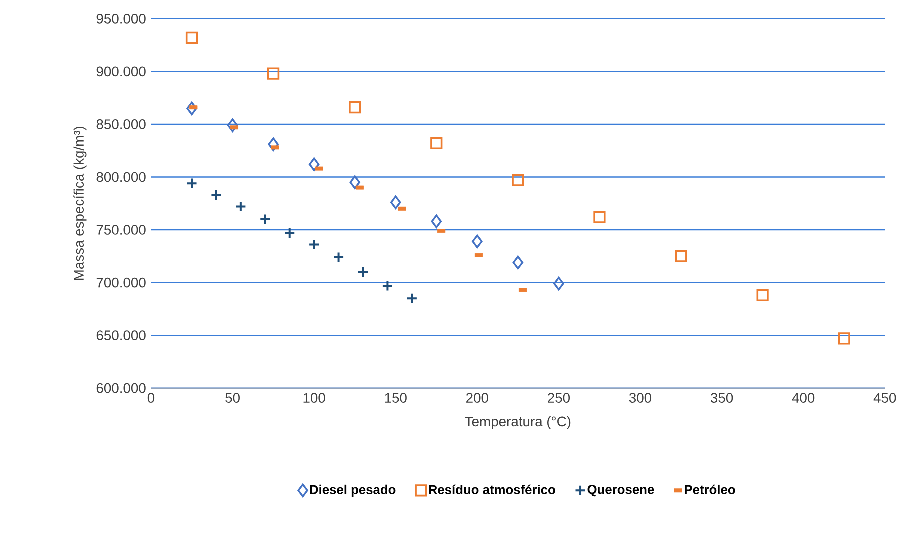 This screenshot has width=910, height=539. I want to click on x-tick-label: 250, so click(559, 398).